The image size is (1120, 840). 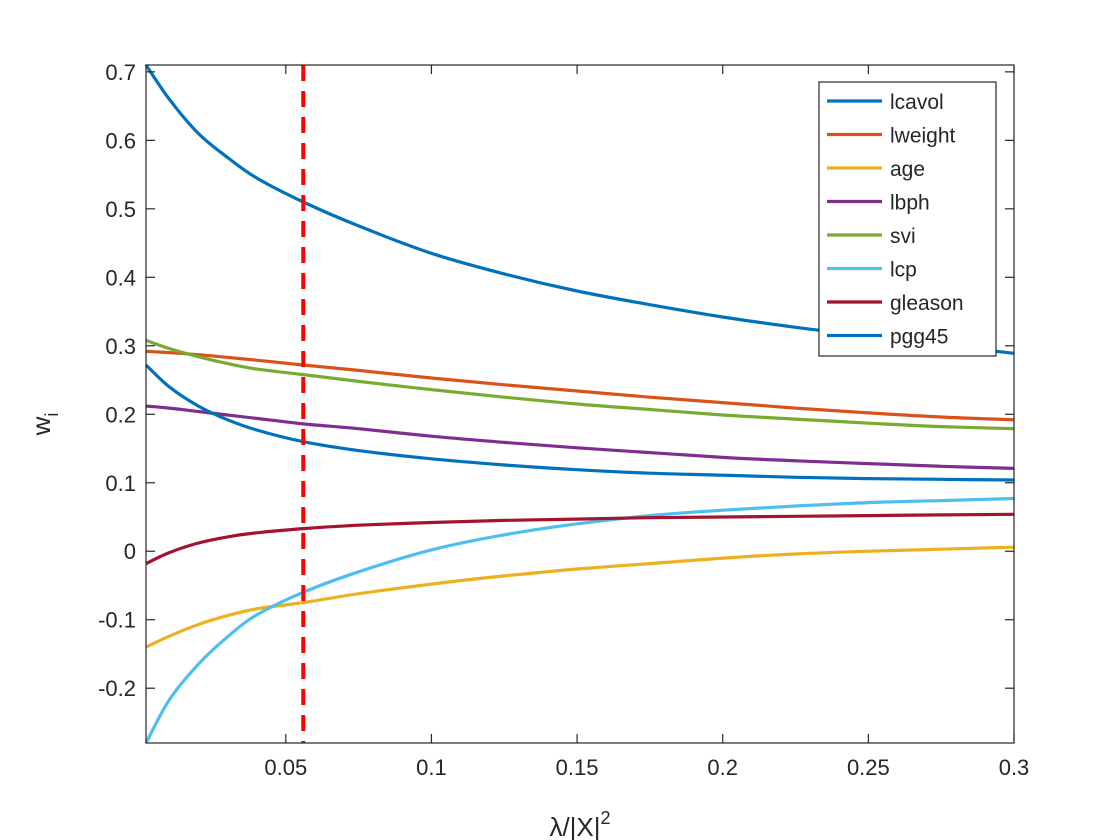 I want to click on legend-label-pgg45: pgg45, so click(x=919, y=337).